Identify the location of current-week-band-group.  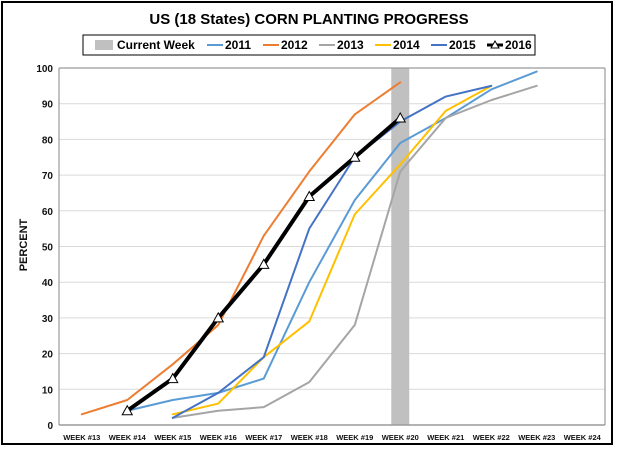
(400, 246).